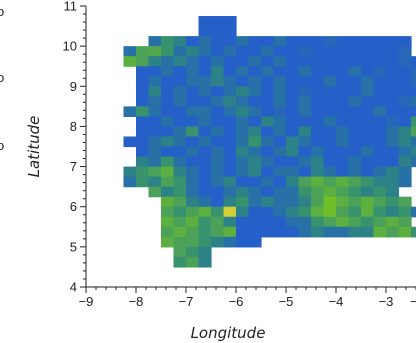 This screenshot has height=343, width=416. What do you see at coordinates (70, 46) in the screenshot?
I see `y-tick-label: 10` at bounding box center [70, 46].